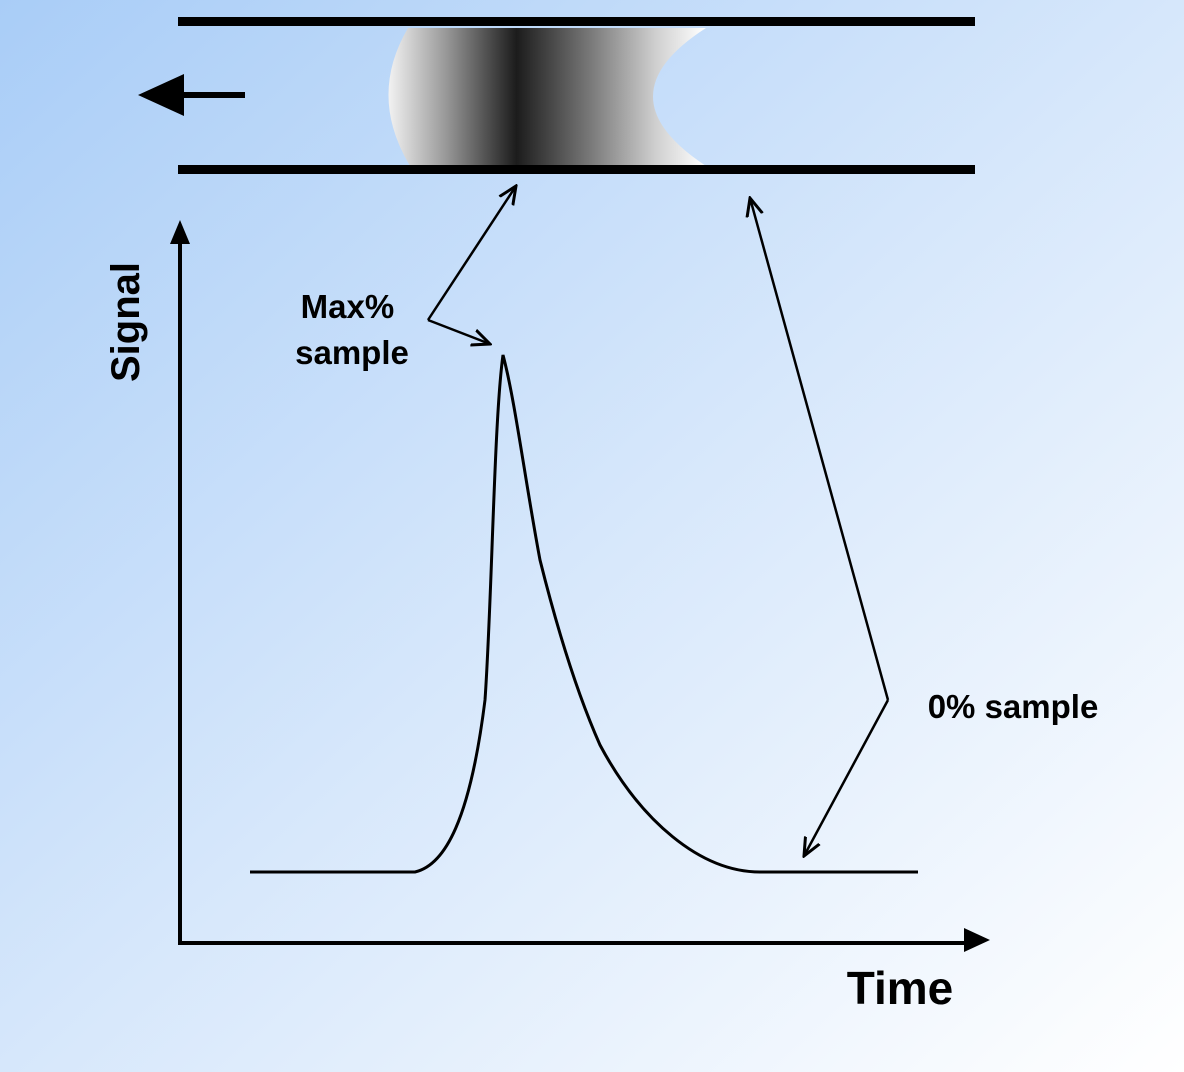 The width and height of the screenshot is (1184, 1072). Describe the element at coordinates (352, 329) in the screenshot. I see `max-sample-label: Max% sample` at that location.